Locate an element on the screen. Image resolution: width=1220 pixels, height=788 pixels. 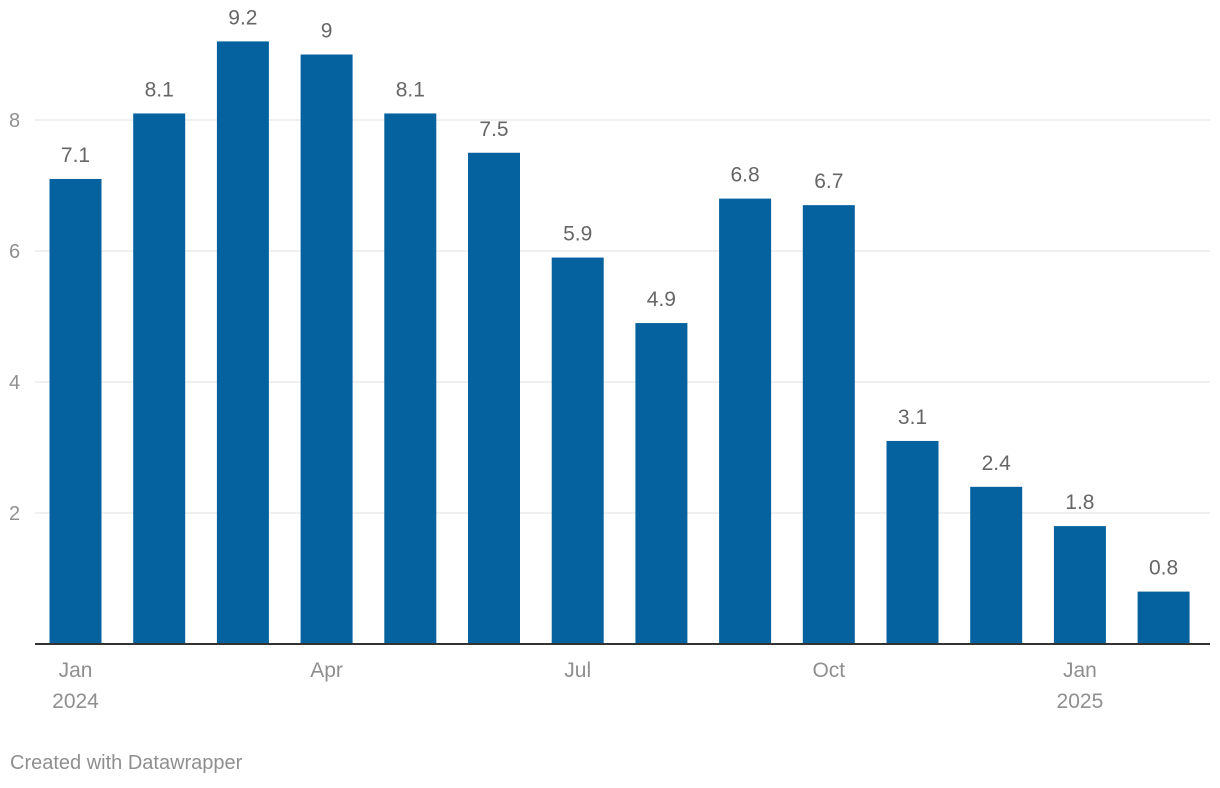
x-tick-year-label: 2025 is located at coordinates (1080, 701).